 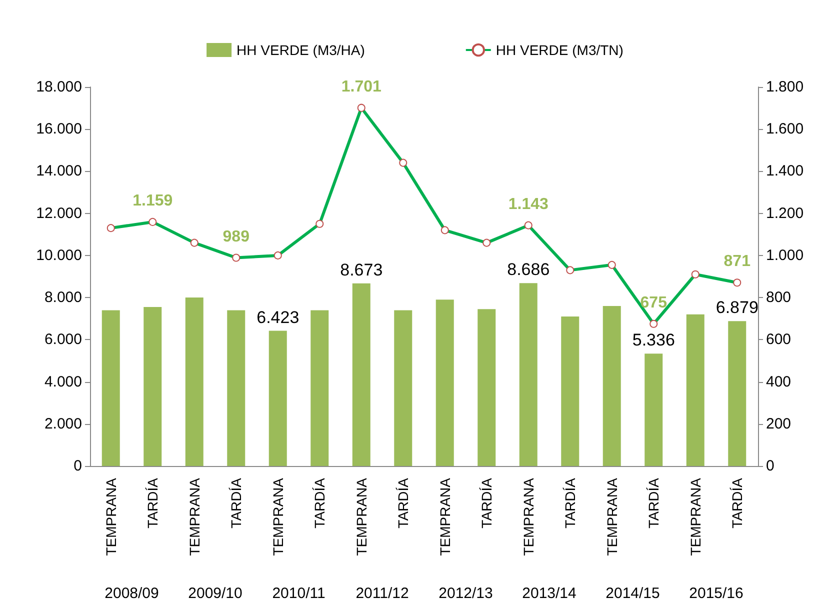 I want to click on y-tick-label: 18.000, so click(x=59, y=87).